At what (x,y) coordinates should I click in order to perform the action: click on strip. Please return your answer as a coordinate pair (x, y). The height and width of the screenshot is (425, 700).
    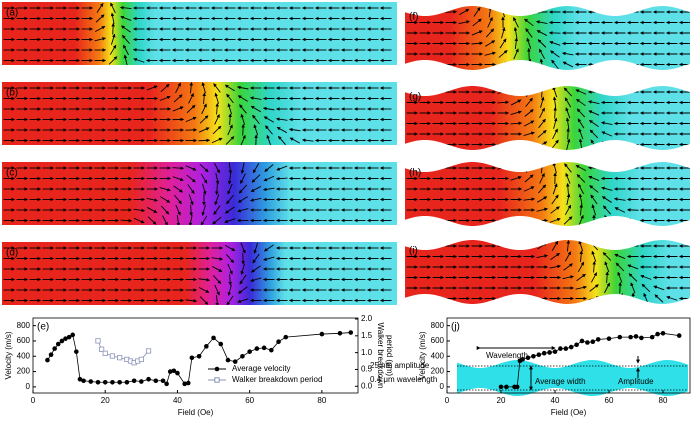
    Looking at the image, I should click on (199, 273).